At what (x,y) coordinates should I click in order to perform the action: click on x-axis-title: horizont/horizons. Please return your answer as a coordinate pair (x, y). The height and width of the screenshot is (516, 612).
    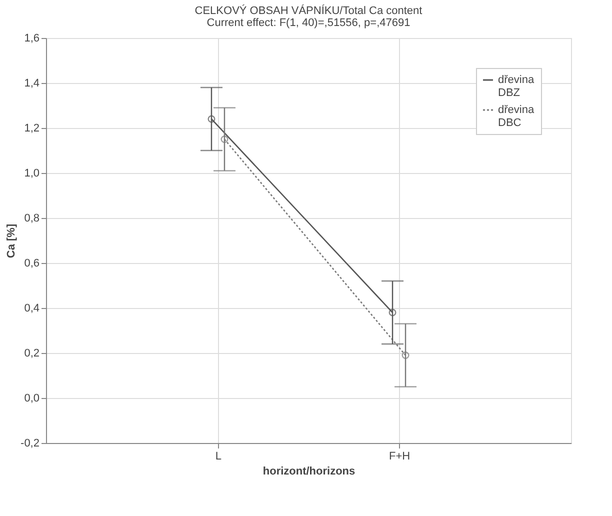
    Looking at the image, I should click on (309, 472).